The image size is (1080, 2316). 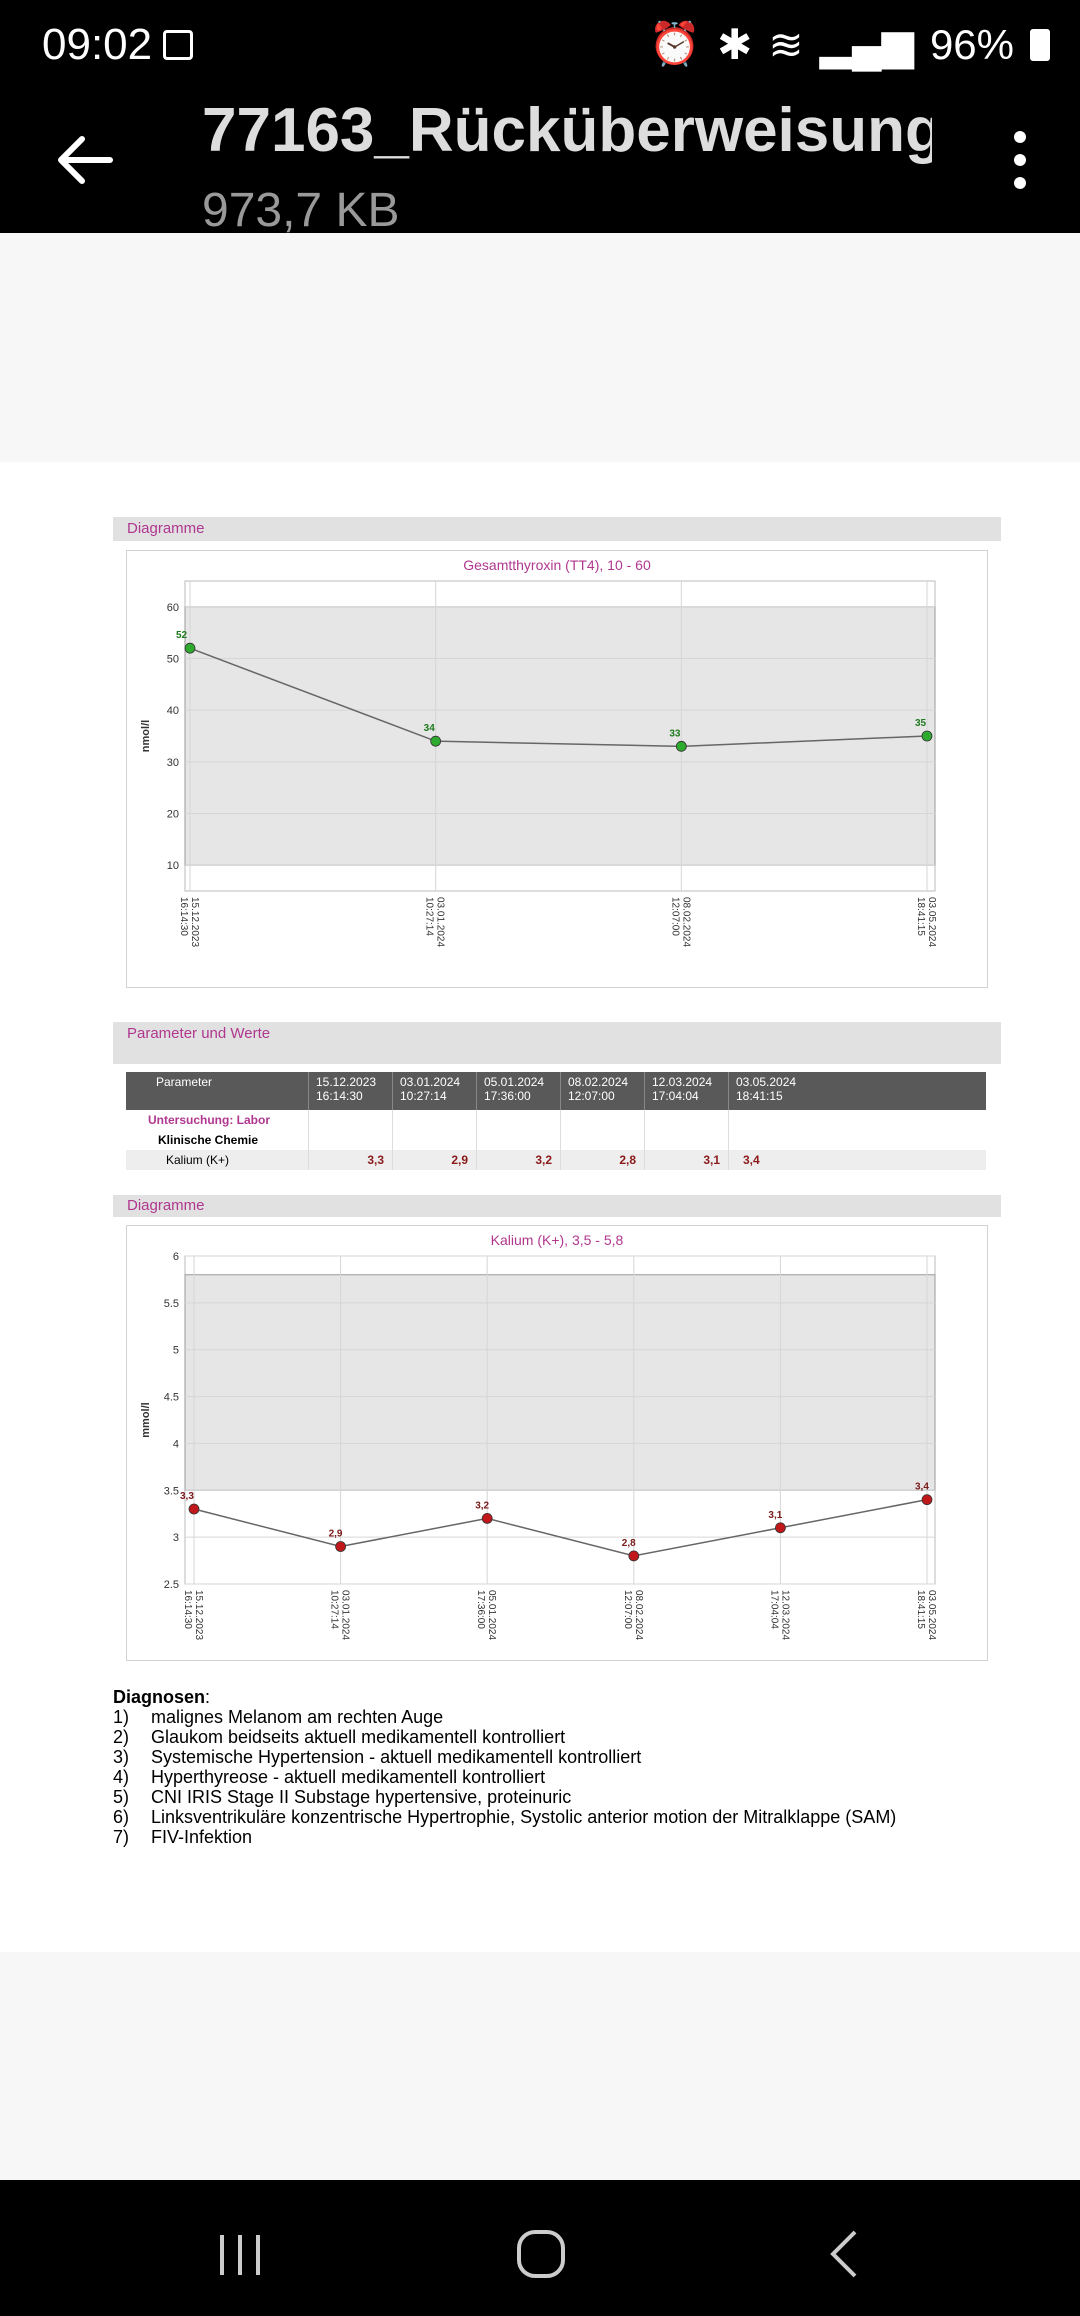 What do you see at coordinates (176, 1257) in the screenshot?
I see `y-tick-label: 6` at bounding box center [176, 1257].